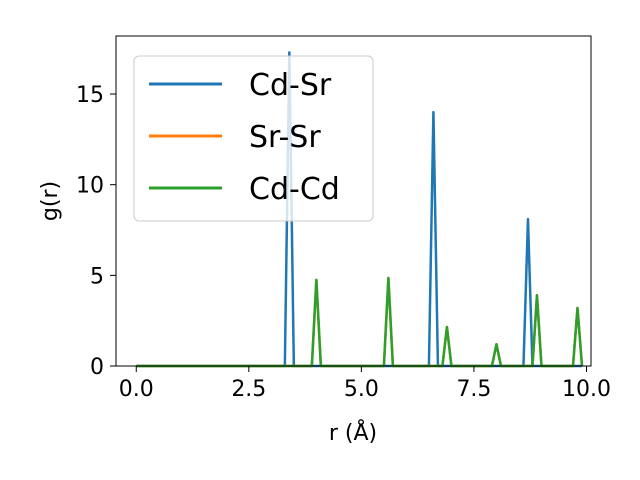 Image resolution: width=640 pixels, height=480 pixels. What do you see at coordinates (90, 186) in the screenshot?
I see `y-tick-label: 10` at bounding box center [90, 186].